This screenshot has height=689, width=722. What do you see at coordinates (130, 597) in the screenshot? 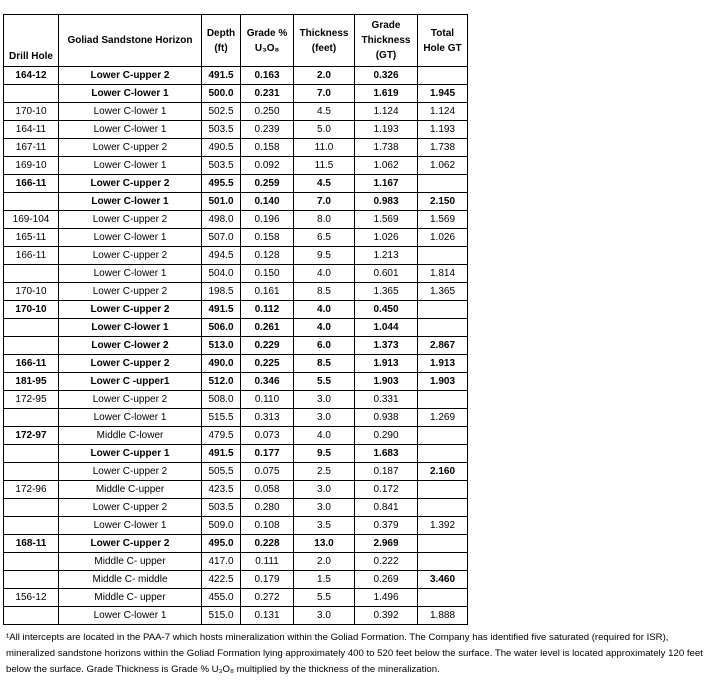
I see `cell-horizon: Middle C- upper` at bounding box center [130, 597].